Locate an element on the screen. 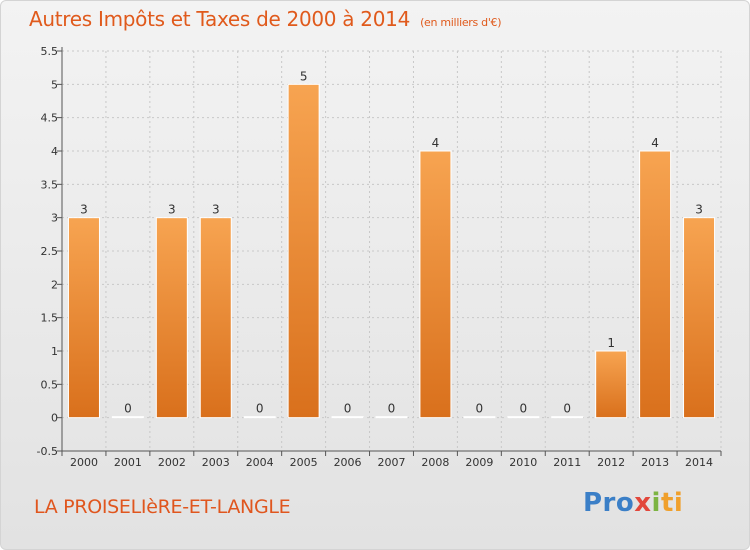 This screenshot has width=750, height=550. bar-2007 is located at coordinates (391, 417).